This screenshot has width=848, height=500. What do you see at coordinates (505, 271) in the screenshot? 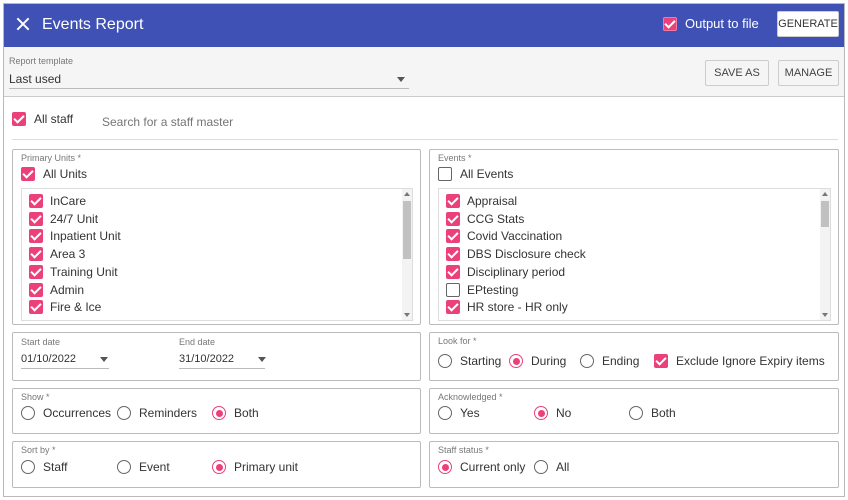
I see `event-item: Disciplinary period` at bounding box center [505, 271].